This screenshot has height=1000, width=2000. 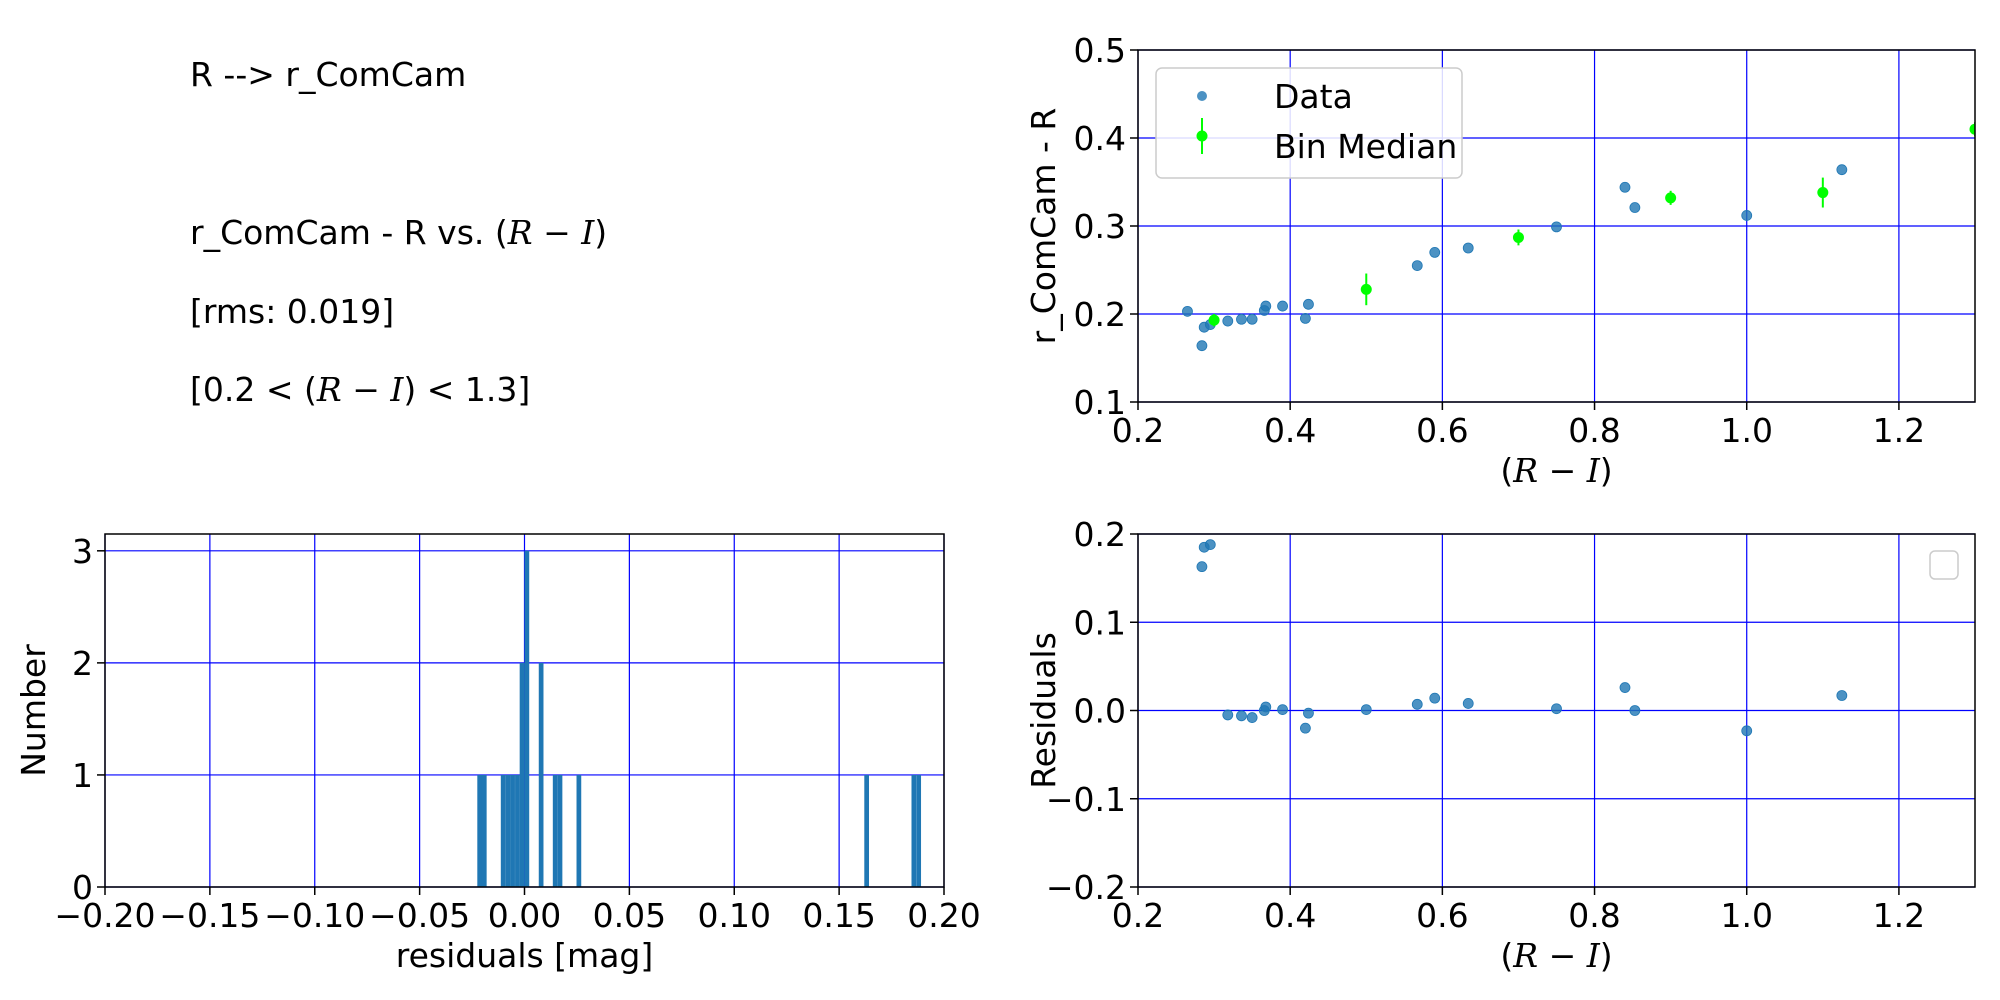 I want to click on info-relation: r_ComCam - R vs. (R − I), so click(x=398, y=232).